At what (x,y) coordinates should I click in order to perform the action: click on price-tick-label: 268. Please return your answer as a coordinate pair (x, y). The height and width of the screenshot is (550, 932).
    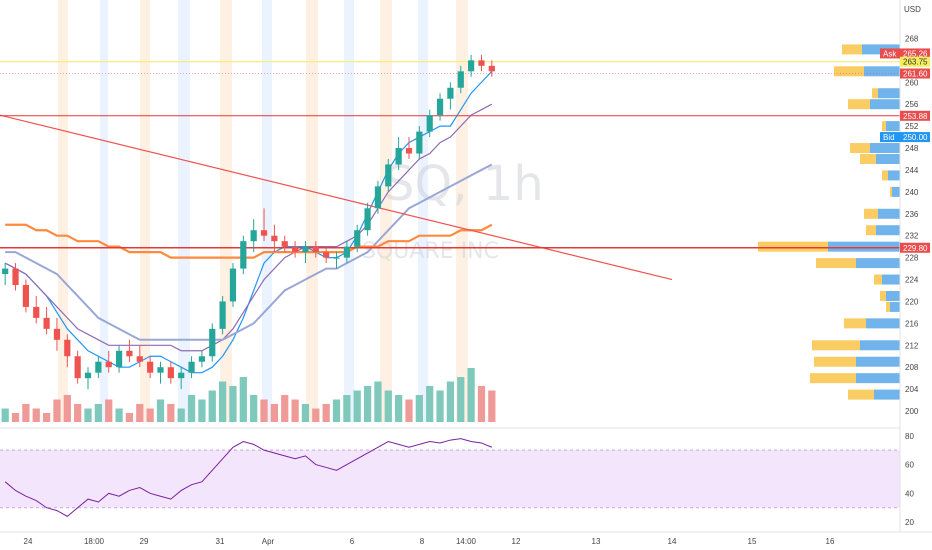
    Looking at the image, I should click on (912, 38).